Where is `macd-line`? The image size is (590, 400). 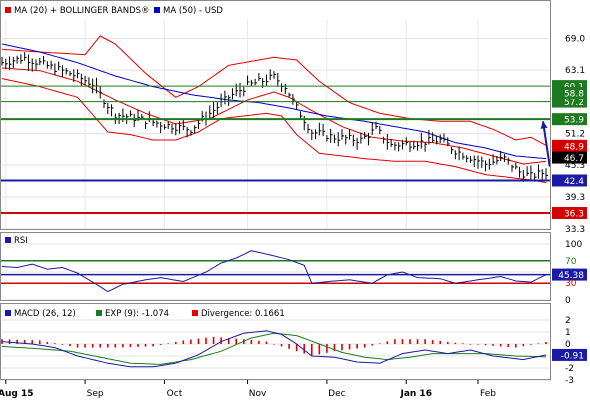 macd-line is located at coordinates (274, 349).